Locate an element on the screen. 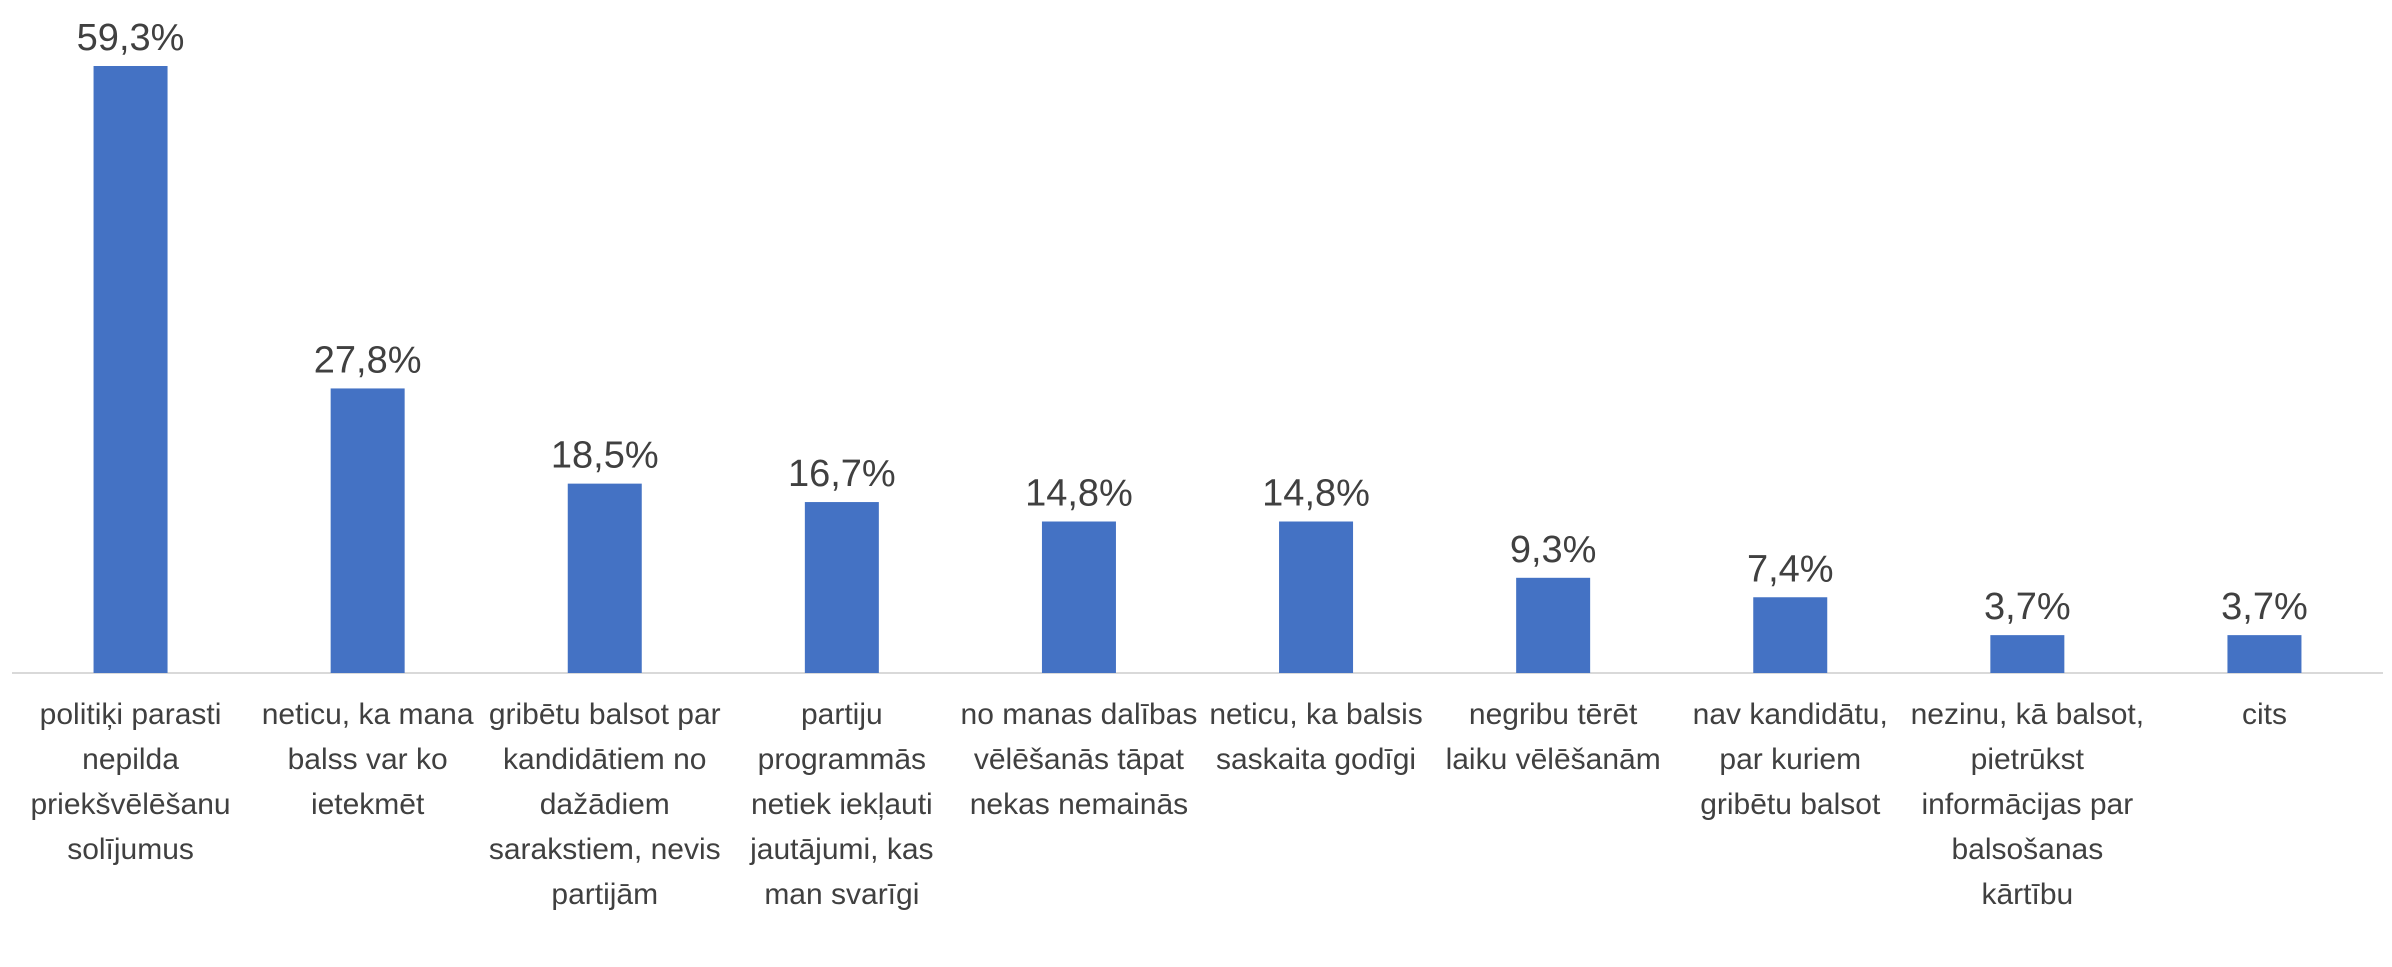 The height and width of the screenshot is (967, 2392). value-label: 59,3% is located at coordinates (131, 38).